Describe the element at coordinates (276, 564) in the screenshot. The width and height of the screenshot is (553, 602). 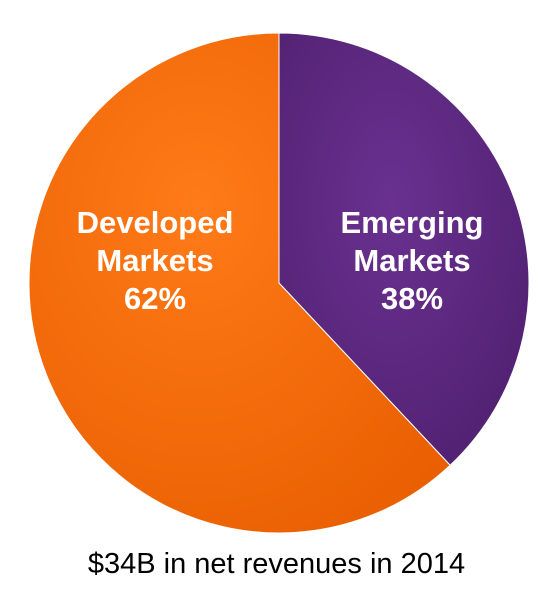
I see `chart-caption: $34B in net revenues in 2014` at that location.